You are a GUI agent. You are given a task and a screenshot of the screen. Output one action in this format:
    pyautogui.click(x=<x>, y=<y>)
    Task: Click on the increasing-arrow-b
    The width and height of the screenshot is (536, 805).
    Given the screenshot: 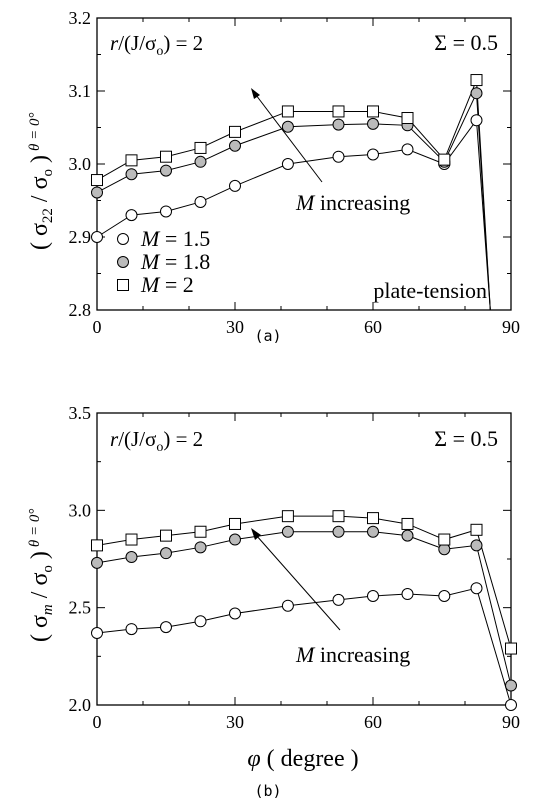 What is the action you would take?
    pyautogui.click(x=298, y=582)
    